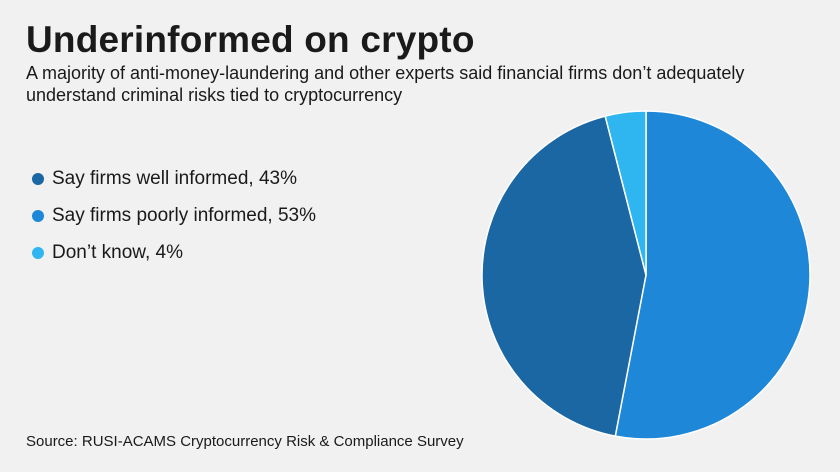  Describe the element at coordinates (250, 39) in the screenshot. I see `chart-title: Underinformed on crypto` at that location.